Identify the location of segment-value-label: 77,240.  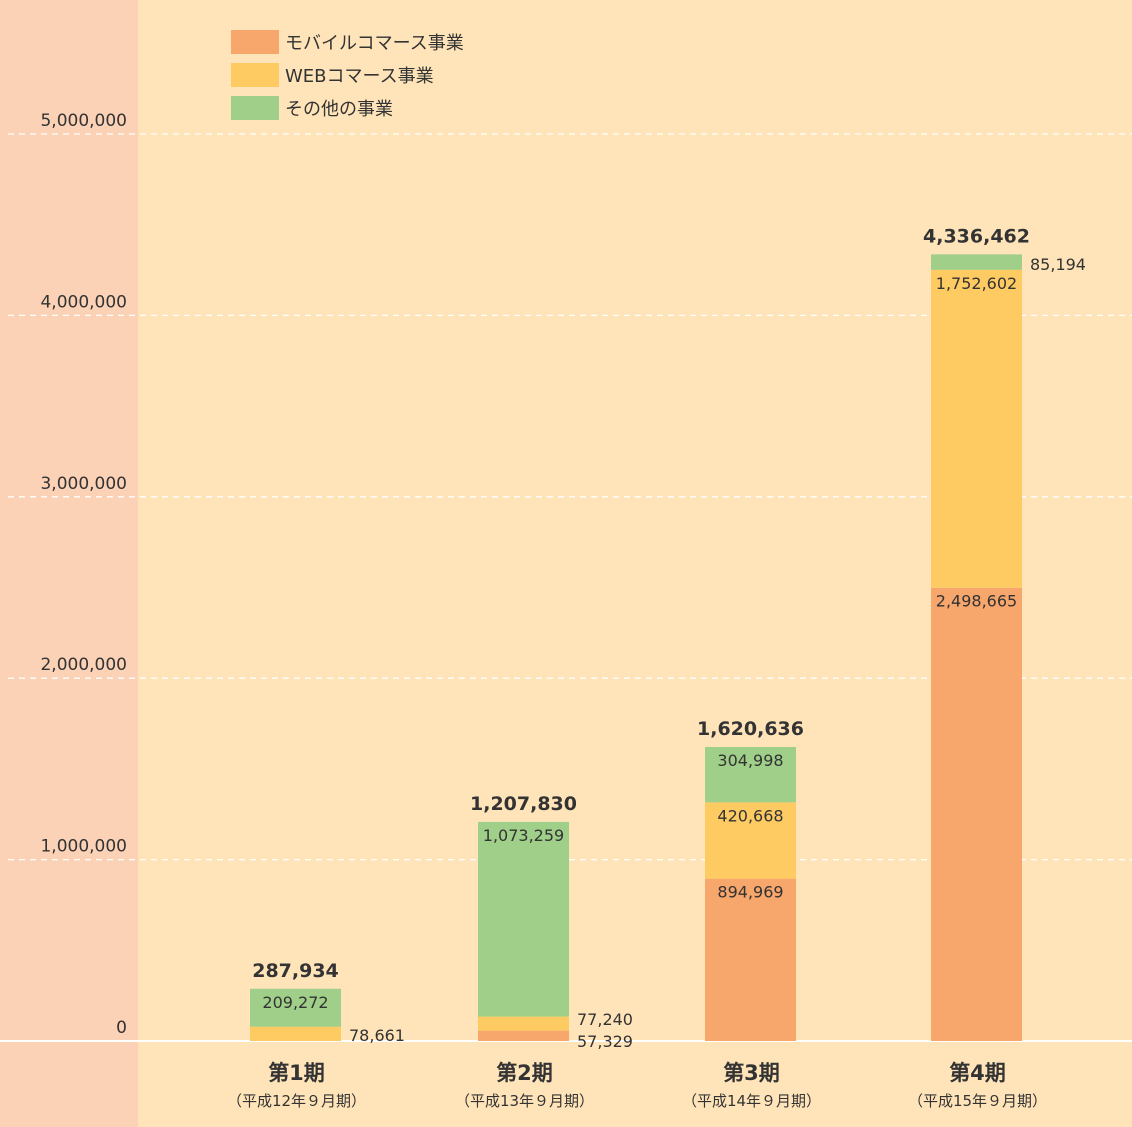
(605, 1019).